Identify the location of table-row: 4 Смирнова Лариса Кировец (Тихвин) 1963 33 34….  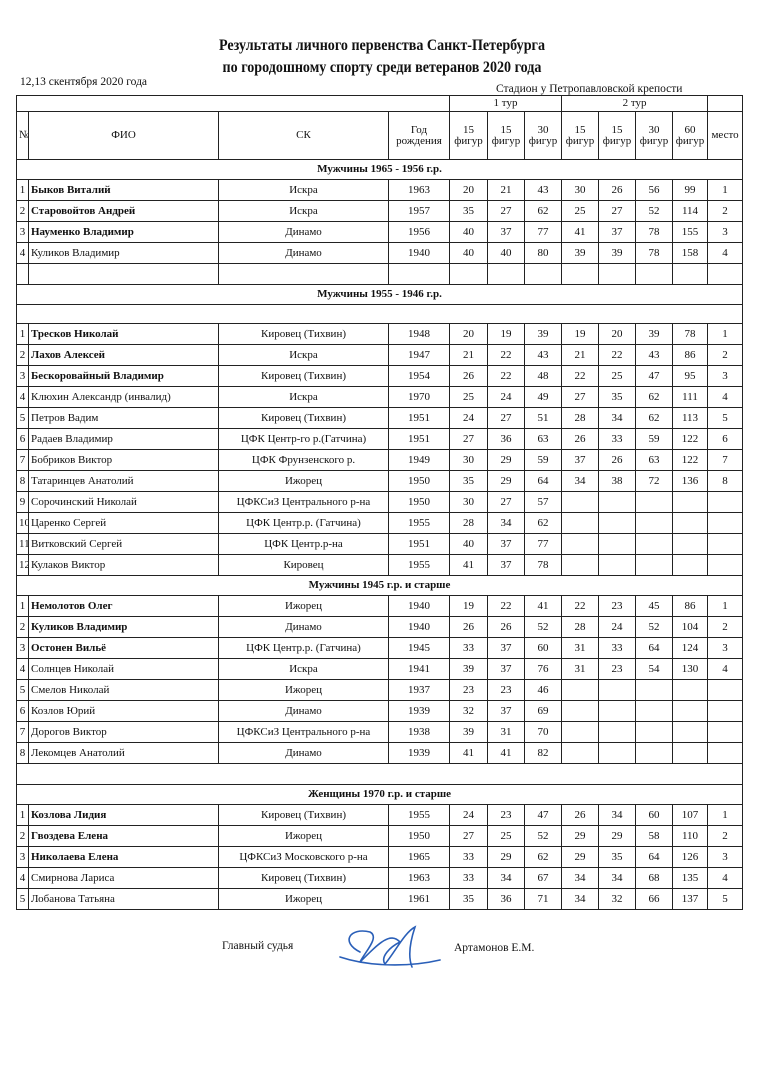
(380, 878).